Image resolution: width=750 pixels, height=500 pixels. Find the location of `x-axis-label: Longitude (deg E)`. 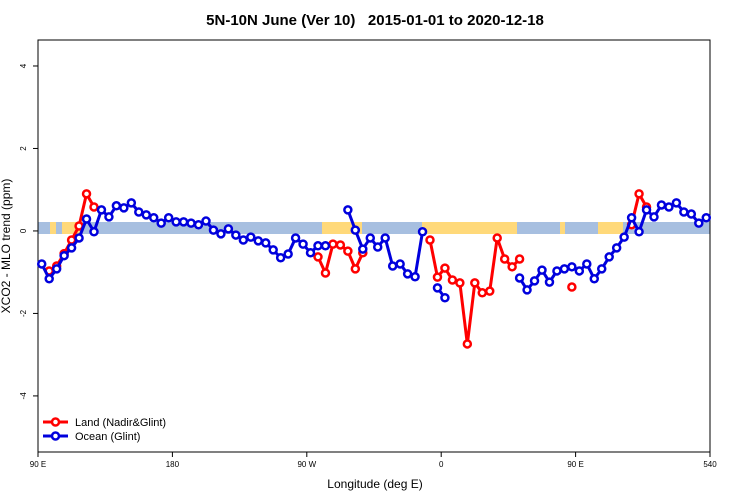

x-axis-label: Longitude (deg E) is located at coordinates (374, 484).